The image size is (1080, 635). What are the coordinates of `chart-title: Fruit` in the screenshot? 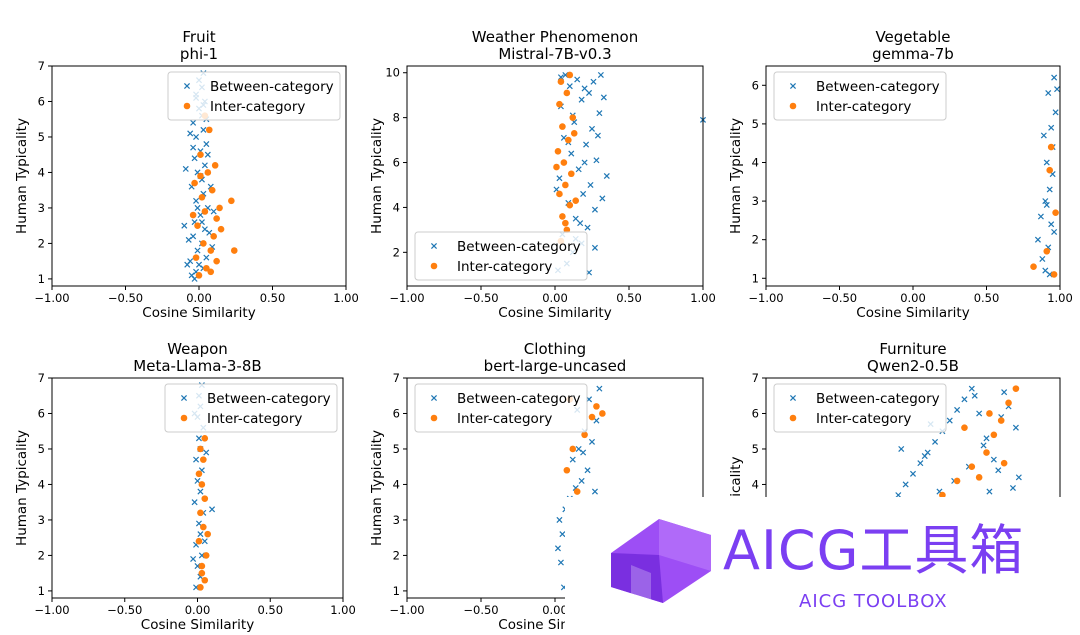 It's located at (198, 37).